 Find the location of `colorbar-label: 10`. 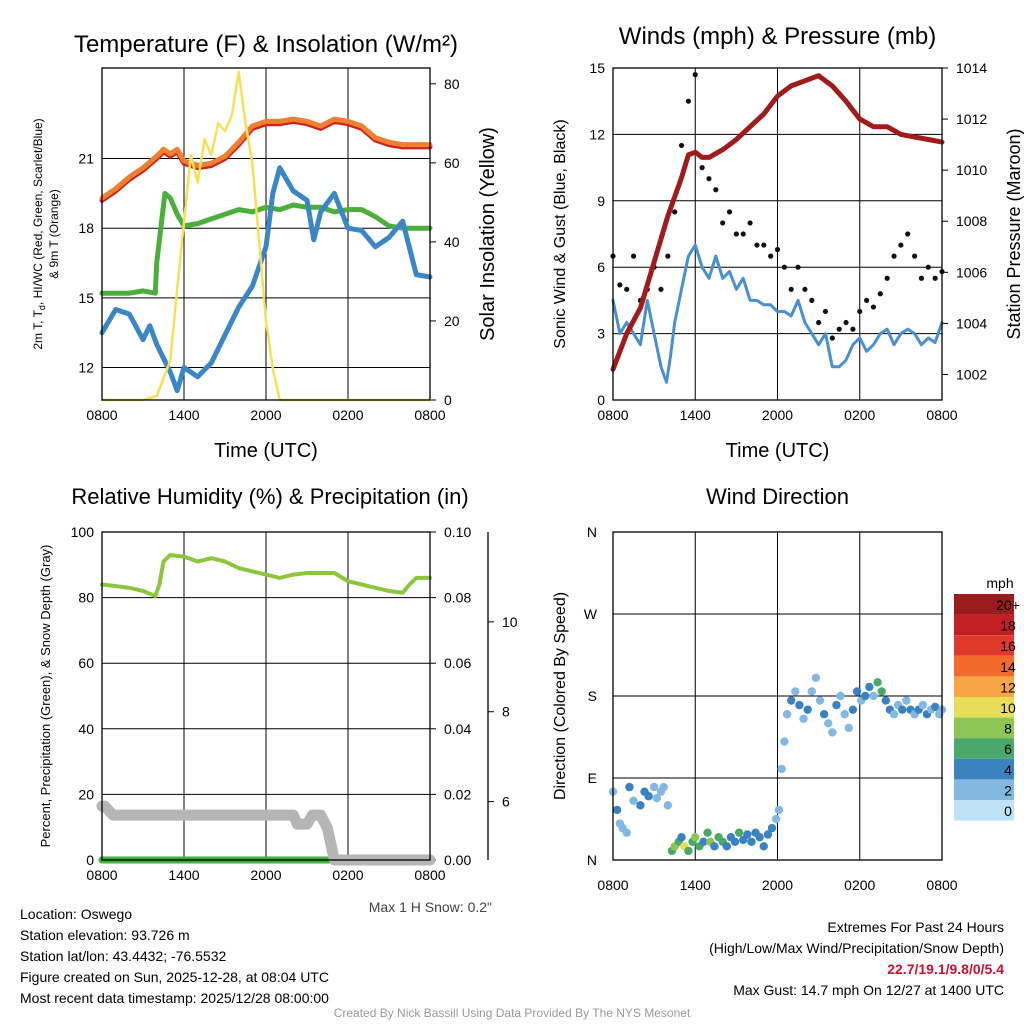

colorbar-label: 10 is located at coordinates (1008, 708).